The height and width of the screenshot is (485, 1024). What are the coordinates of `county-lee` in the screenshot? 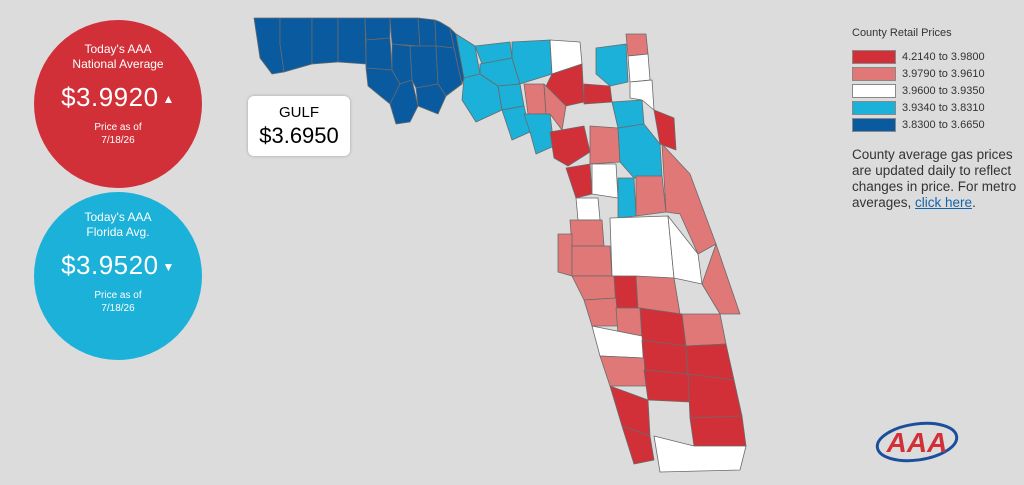 It's located at (623, 371).